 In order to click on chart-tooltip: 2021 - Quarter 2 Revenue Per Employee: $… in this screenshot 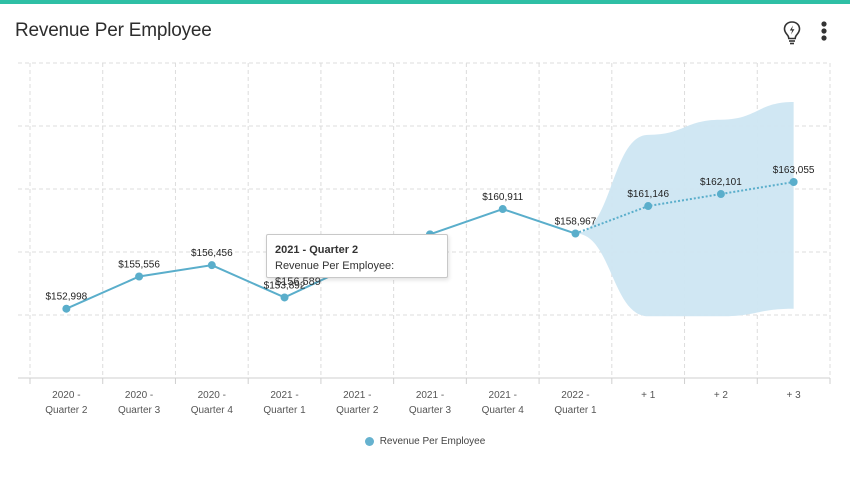, I will do `click(357, 261)`.